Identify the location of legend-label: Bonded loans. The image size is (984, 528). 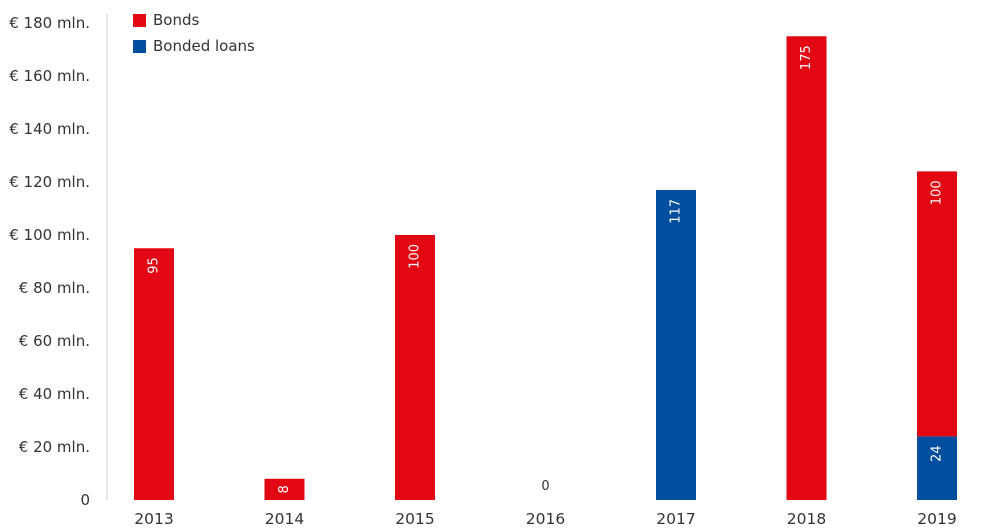
(204, 46).